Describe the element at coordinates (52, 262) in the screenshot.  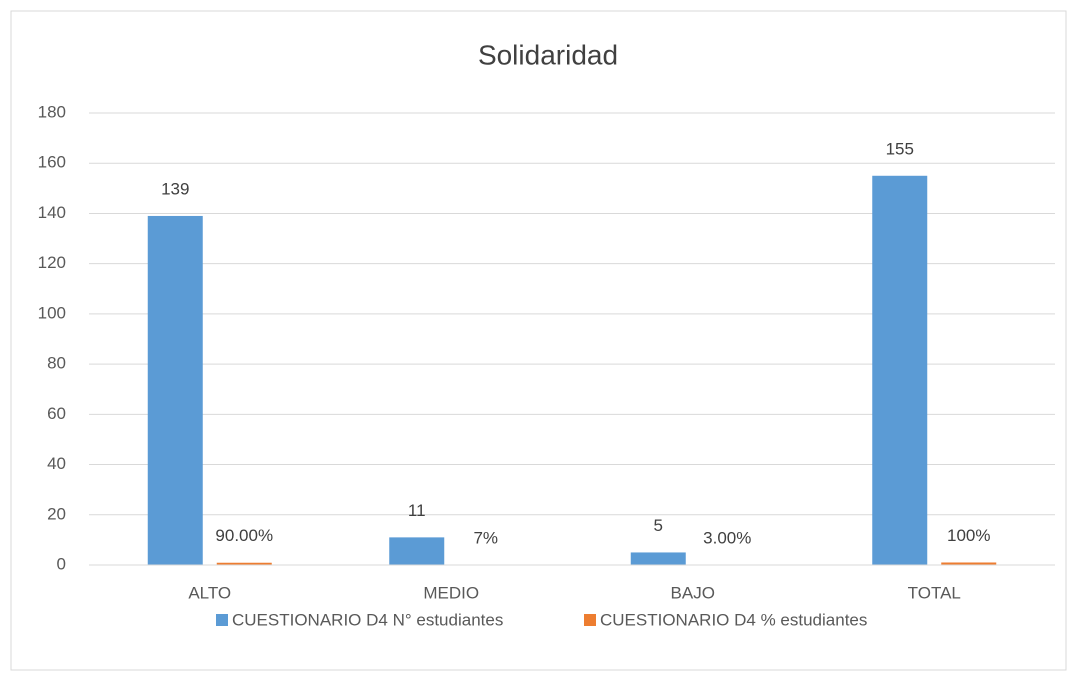
I see `y-tick-label: 120` at that location.